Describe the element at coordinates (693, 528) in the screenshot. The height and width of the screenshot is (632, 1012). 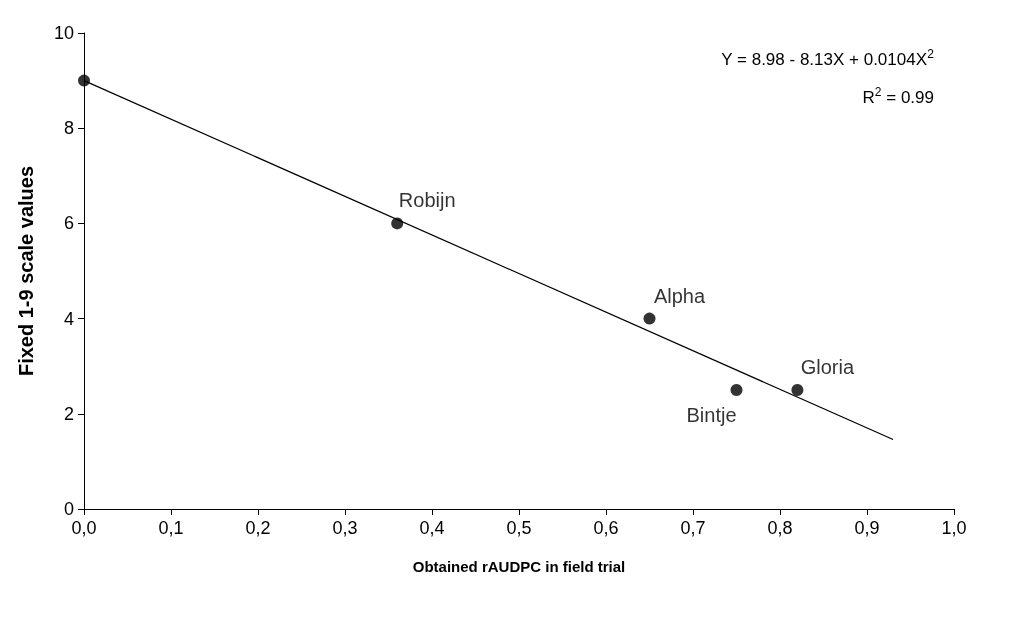
I see `x-tick-label: 0,7` at that location.